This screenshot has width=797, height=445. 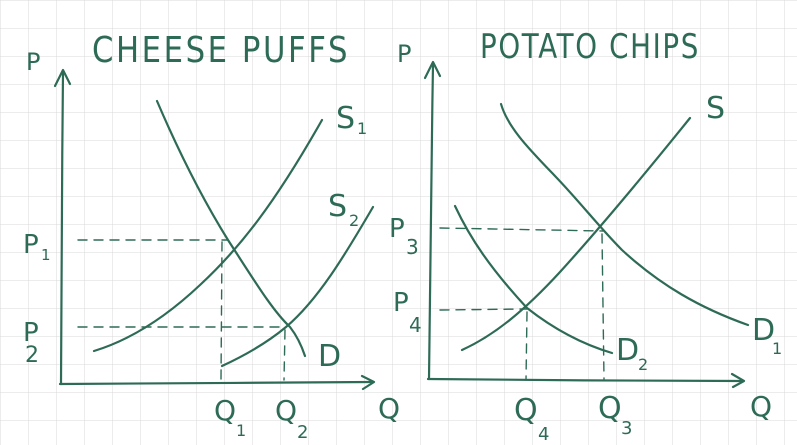 I want to click on right-y-arrowhead, so click(x=432, y=70).